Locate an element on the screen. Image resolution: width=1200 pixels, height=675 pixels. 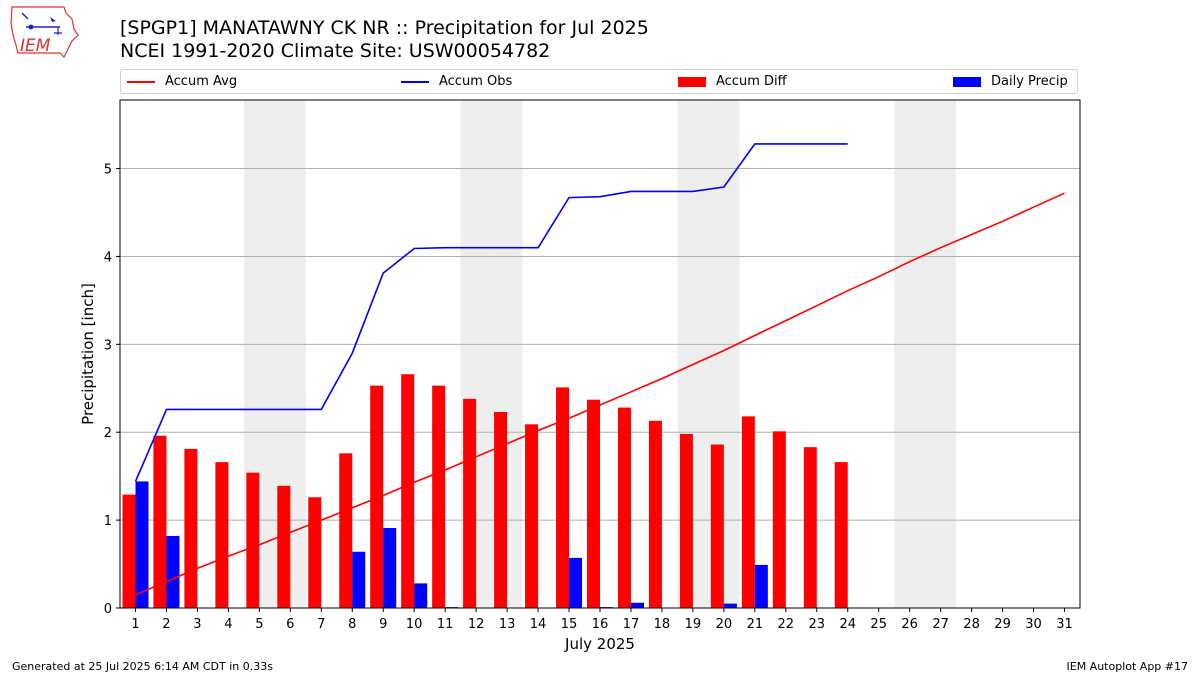
x-tick-label: 24 is located at coordinates (847, 624).